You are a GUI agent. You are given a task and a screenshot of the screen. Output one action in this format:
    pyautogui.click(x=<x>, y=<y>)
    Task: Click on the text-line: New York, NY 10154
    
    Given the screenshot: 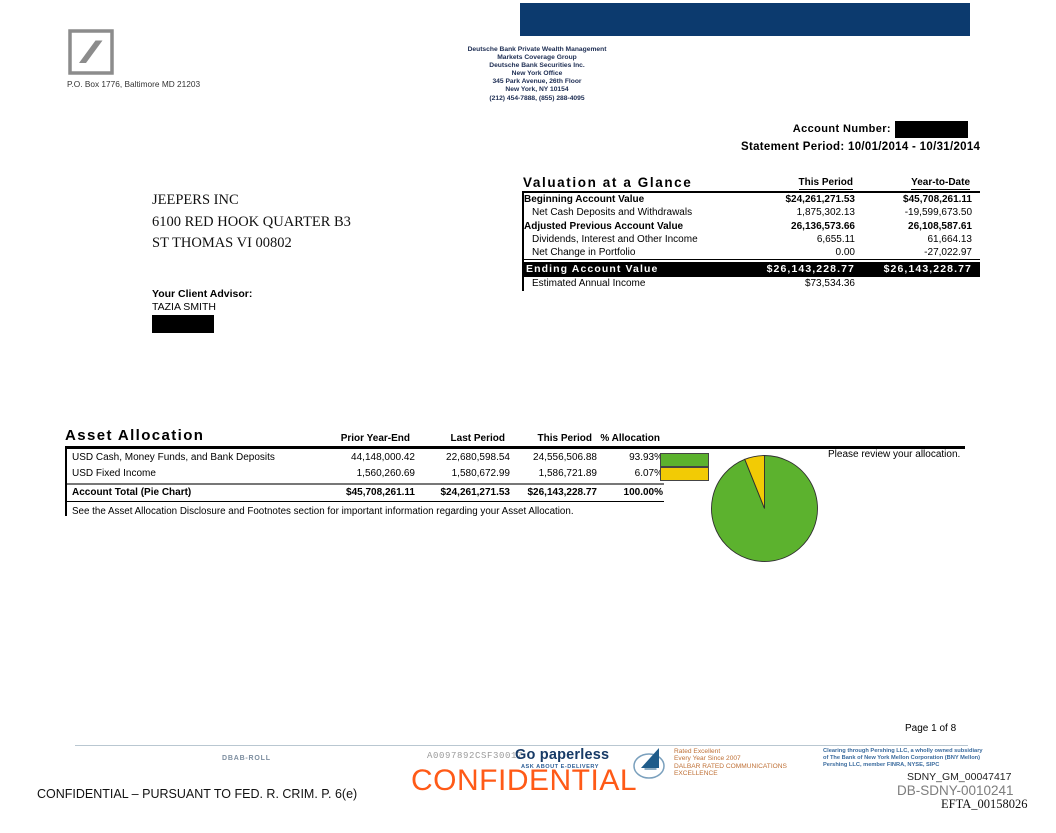 What is the action you would take?
    pyautogui.click(x=537, y=90)
    